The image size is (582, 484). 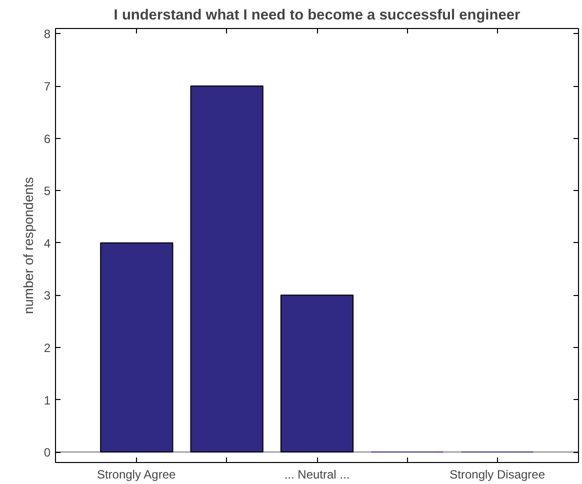 I want to click on y-tick-label: 1, so click(x=47, y=400).